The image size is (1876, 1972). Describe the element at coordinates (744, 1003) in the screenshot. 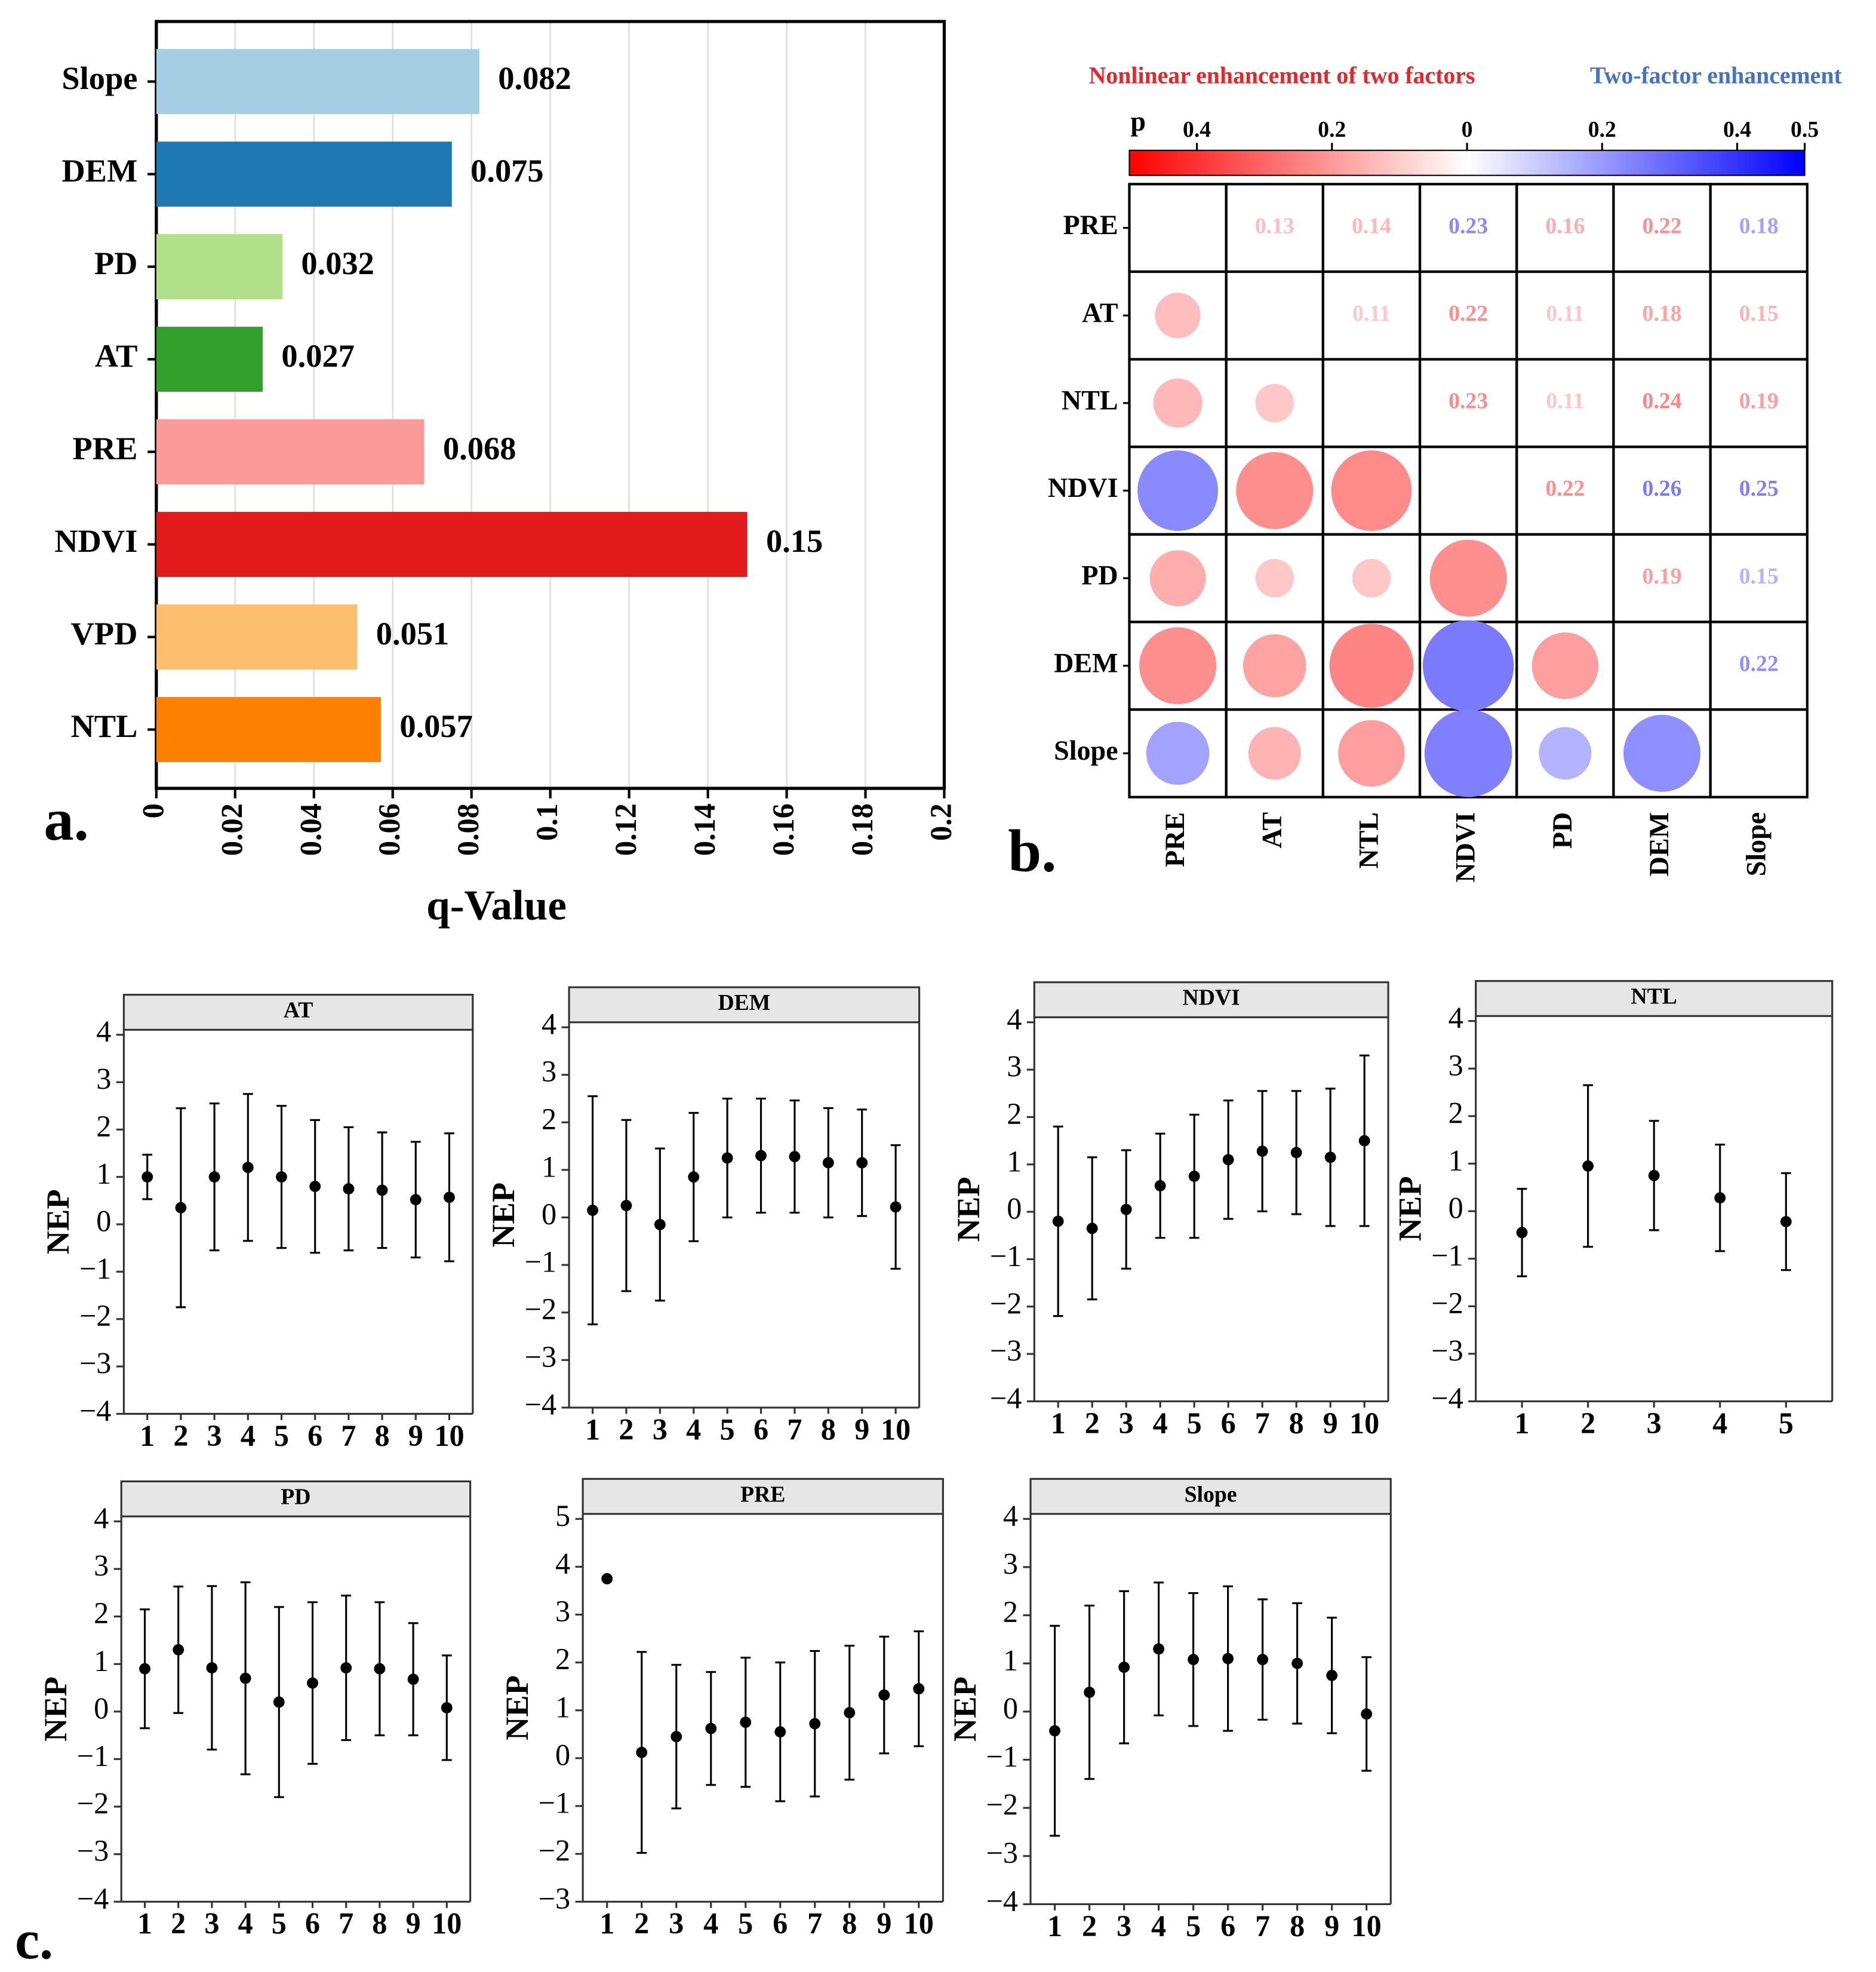

I see `panel-title: DEM` at that location.